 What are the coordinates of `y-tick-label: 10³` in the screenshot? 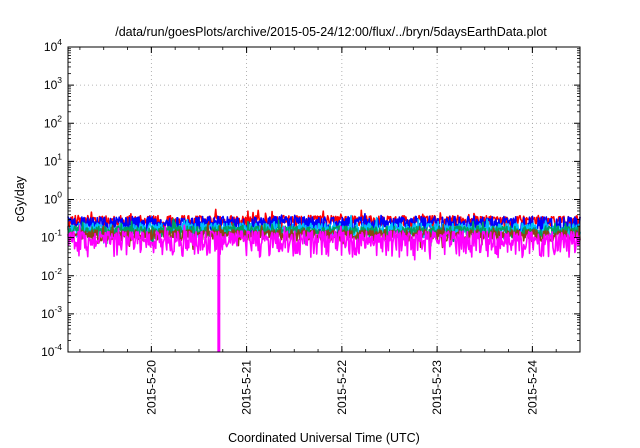 It's located at (53, 83).